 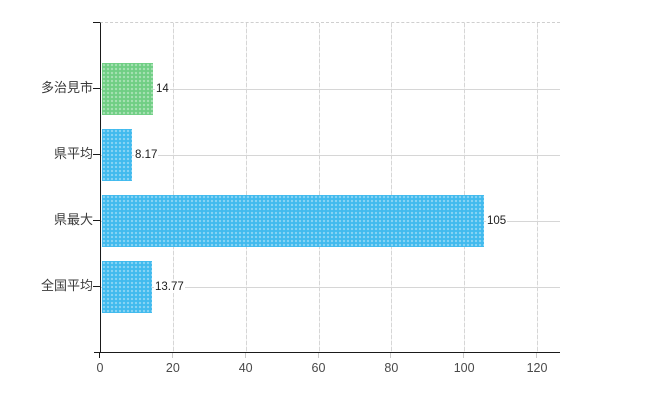 What do you see at coordinates (73, 153) in the screenshot?
I see `category-label-県平均: 県平均` at bounding box center [73, 153].